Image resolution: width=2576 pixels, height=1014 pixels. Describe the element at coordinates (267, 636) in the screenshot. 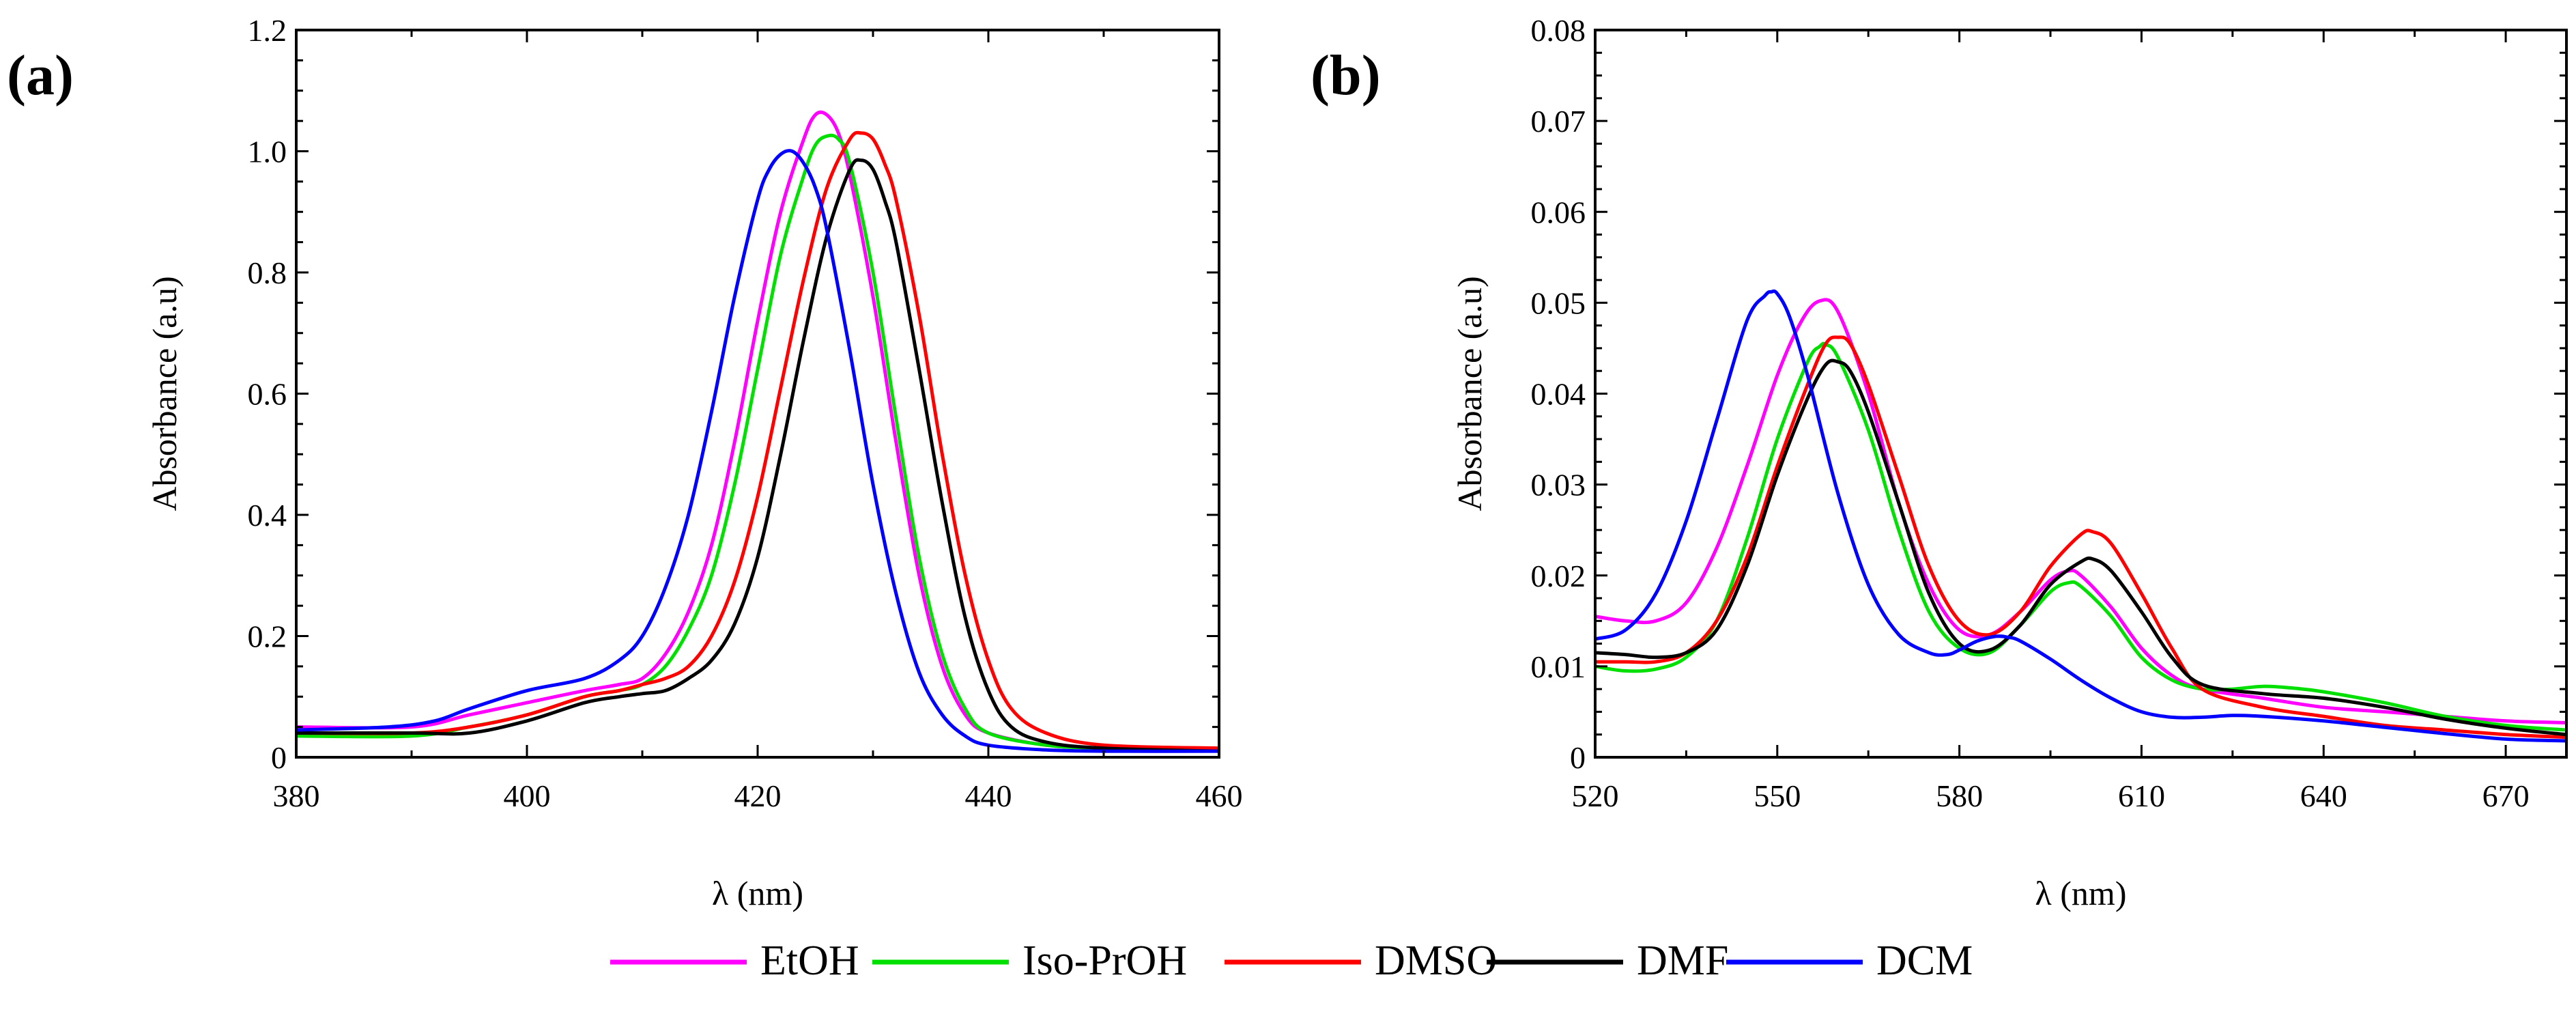

I see `y-tick-label: 0.2` at that location.